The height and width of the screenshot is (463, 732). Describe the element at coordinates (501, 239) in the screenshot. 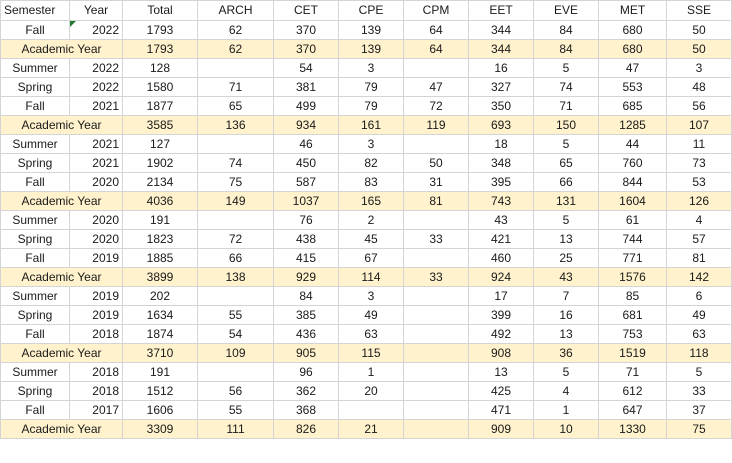

I see `value-cell-eet: 421` at that location.